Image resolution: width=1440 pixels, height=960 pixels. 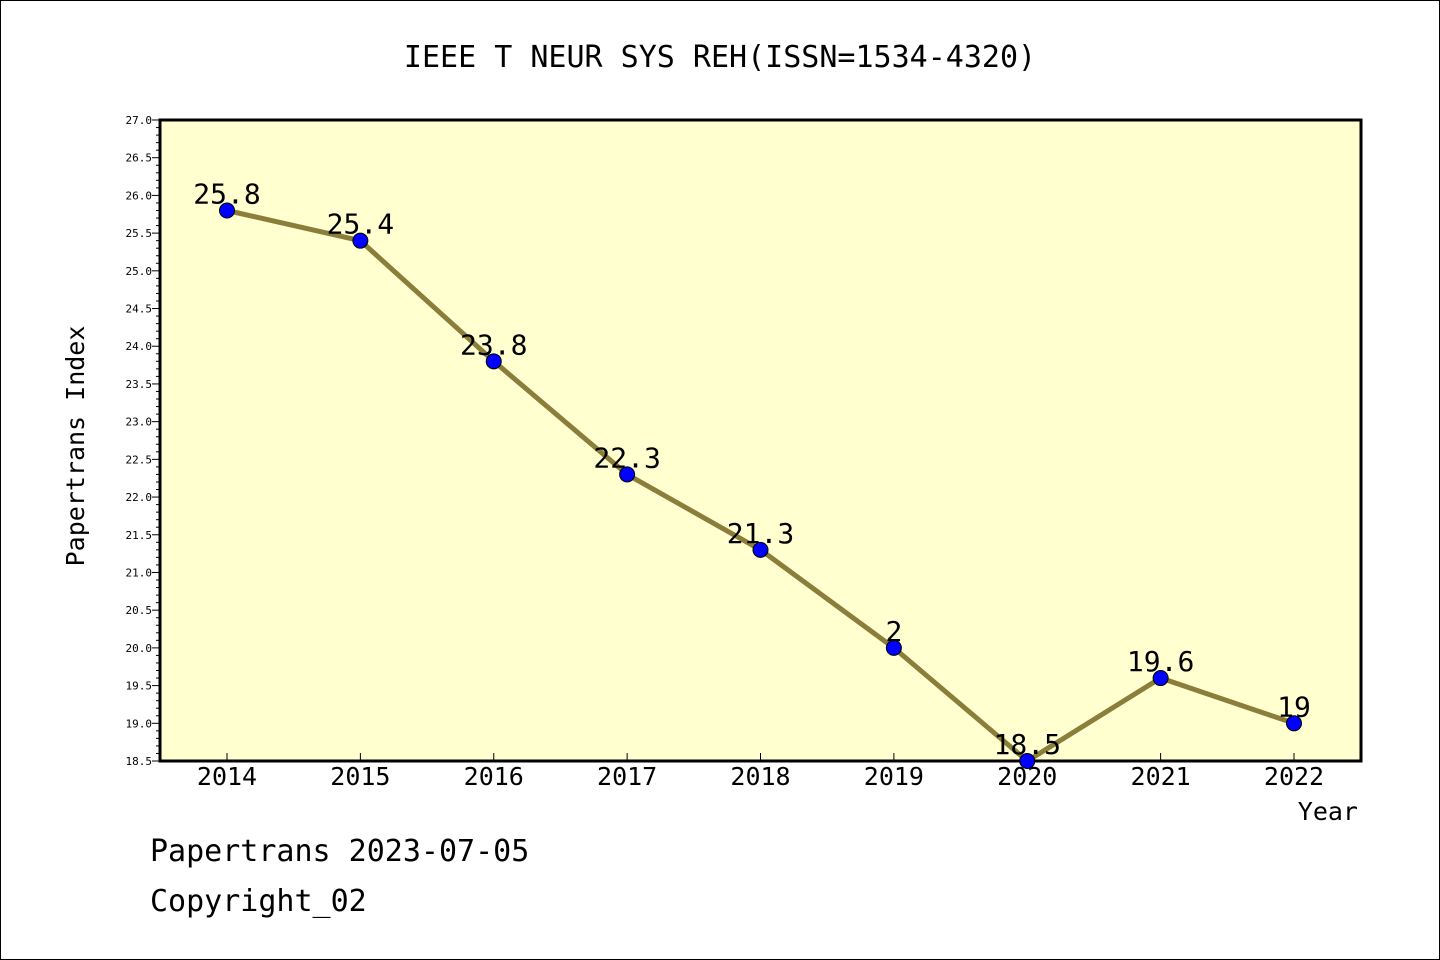 What do you see at coordinates (1294, 776) in the screenshot?
I see `x-tick-label: 2022` at bounding box center [1294, 776].